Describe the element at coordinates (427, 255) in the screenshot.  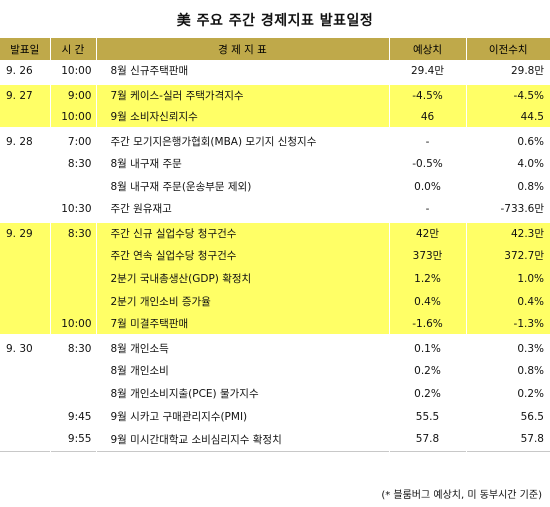
I see `row-expected: 373만` at that location.